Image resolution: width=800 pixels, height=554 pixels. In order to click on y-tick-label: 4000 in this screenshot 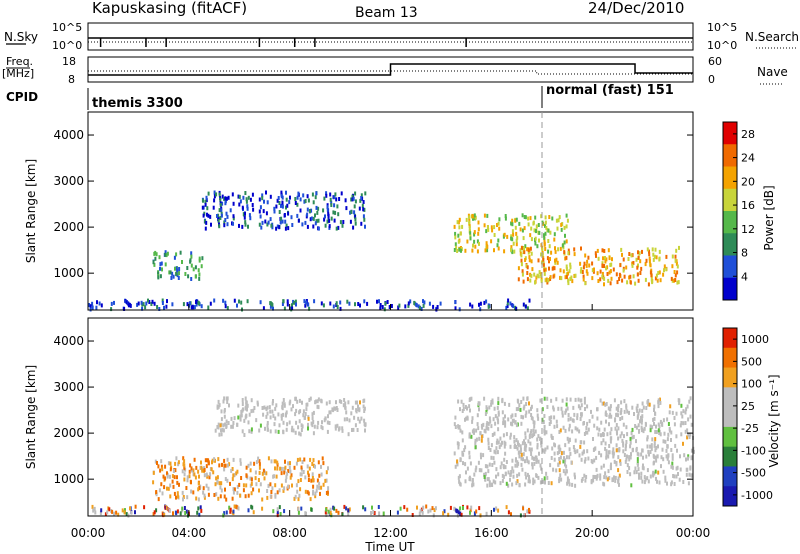, I will do `click(68, 341)`.